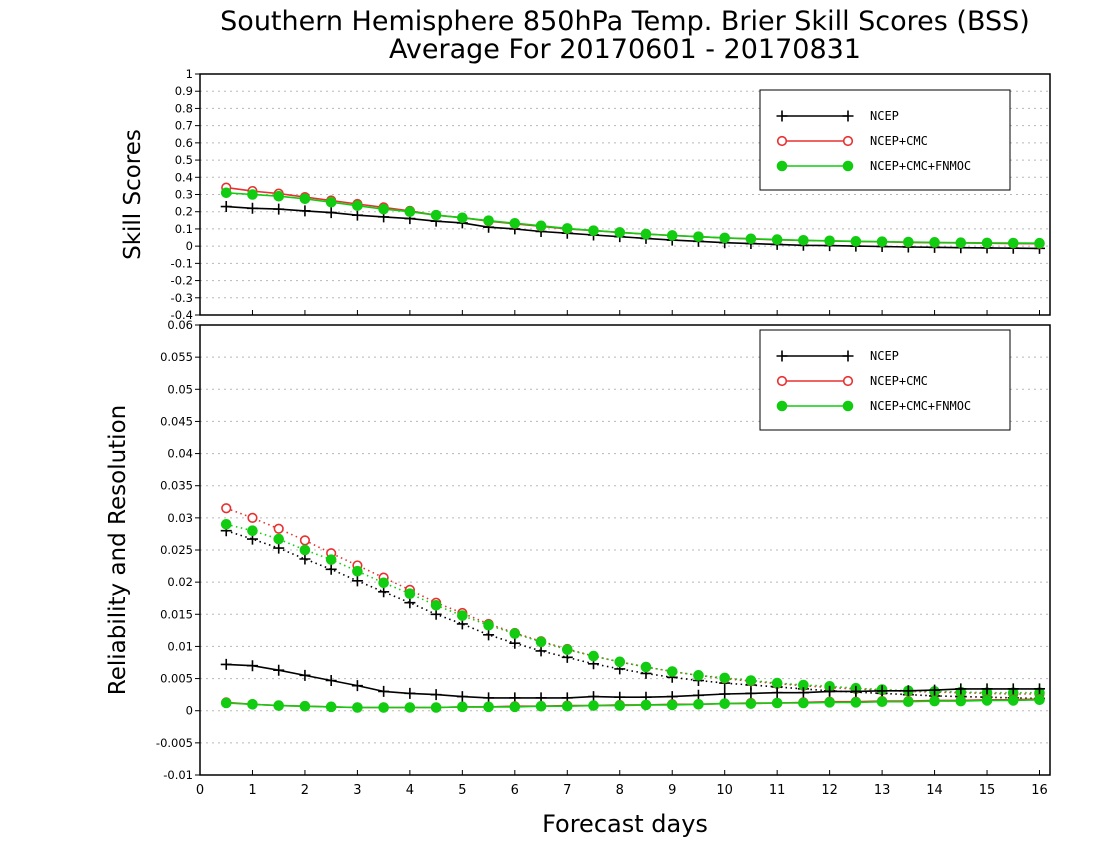  I want to click on panel-2-y-tick-label: 0.035, so click(176, 486).